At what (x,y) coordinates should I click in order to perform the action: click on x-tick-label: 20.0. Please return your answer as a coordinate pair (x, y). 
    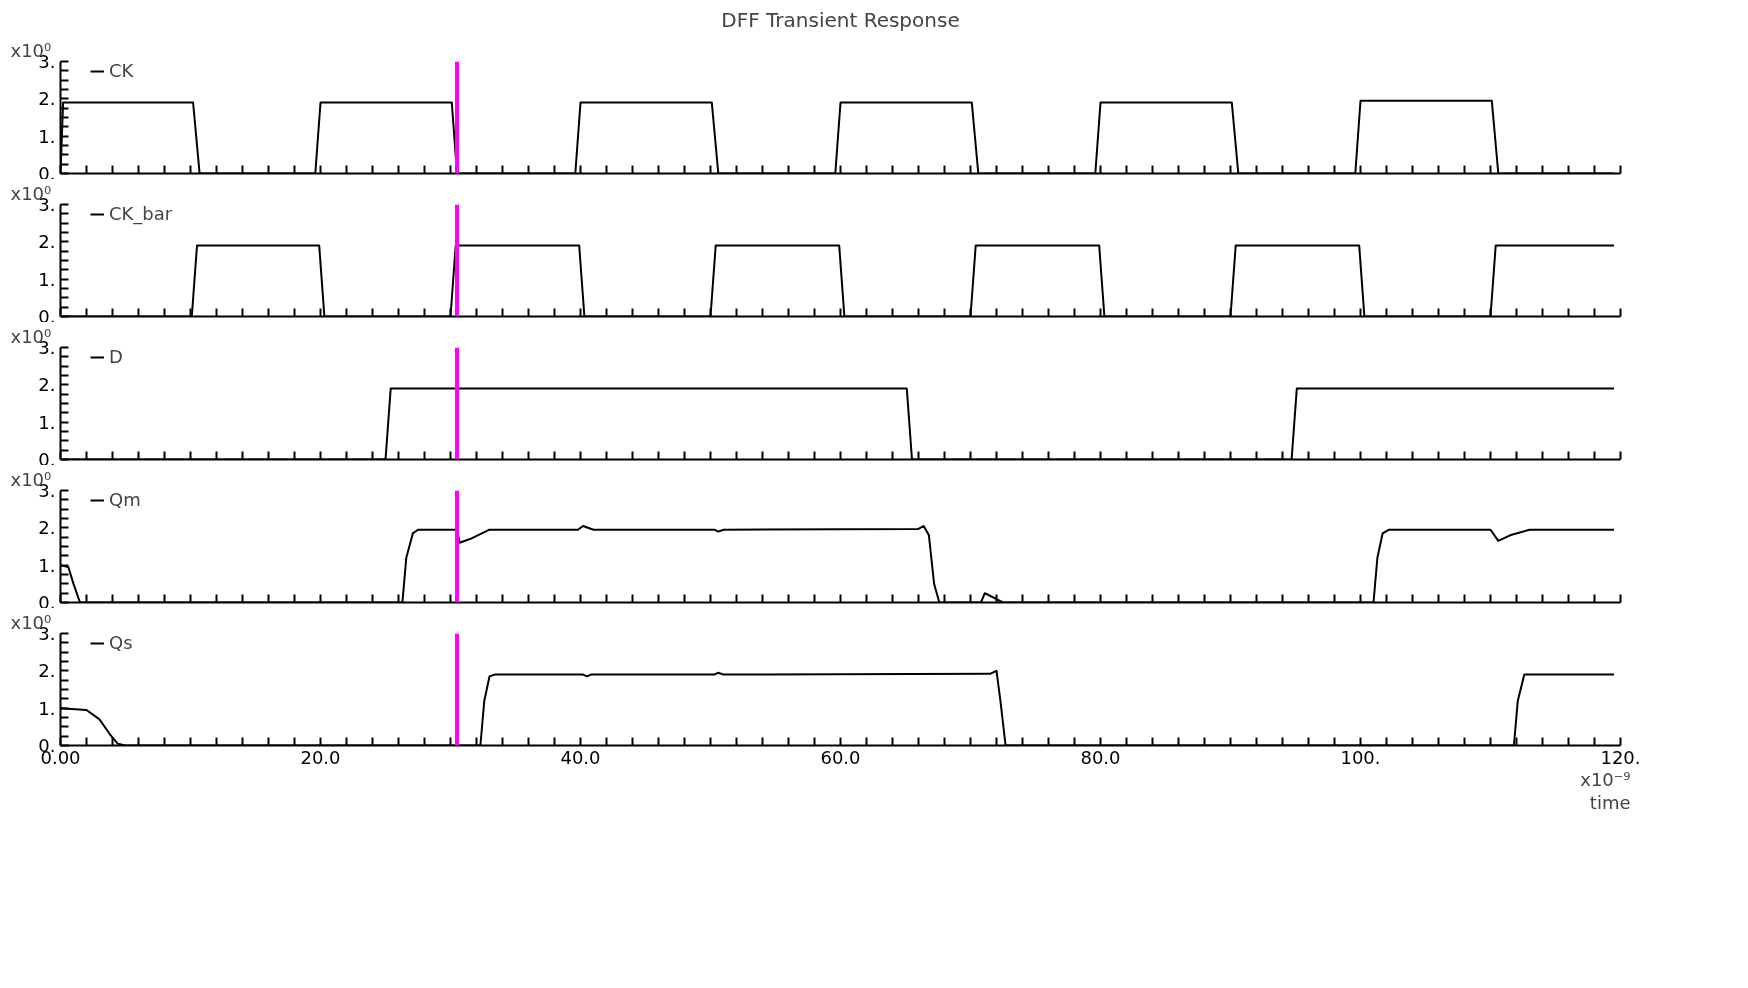
    Looking at the image, I should click on (320, 757).